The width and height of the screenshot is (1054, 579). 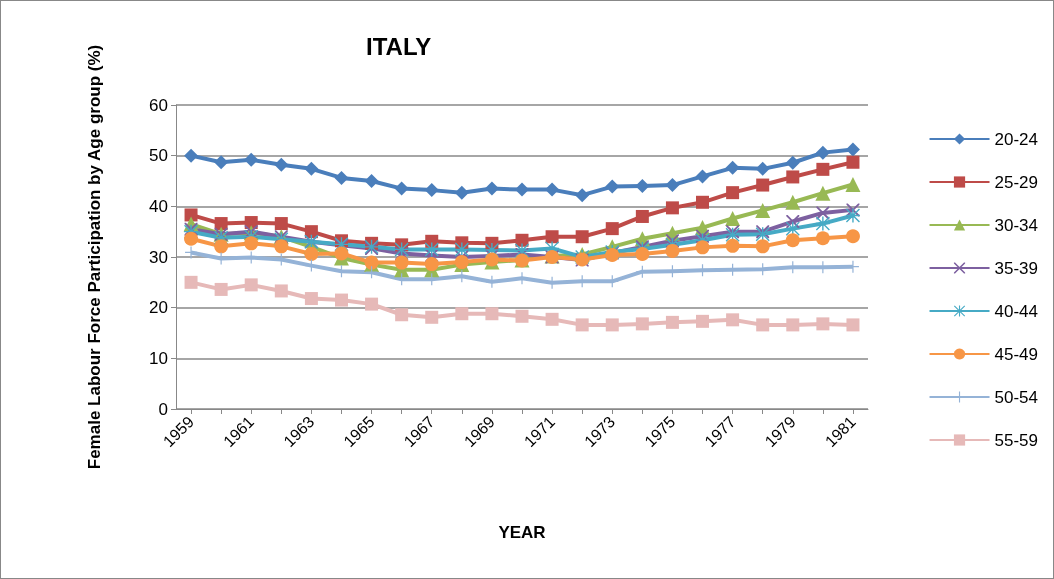 I want to click on chart-title: ITALY, so click(x=399, y=46).